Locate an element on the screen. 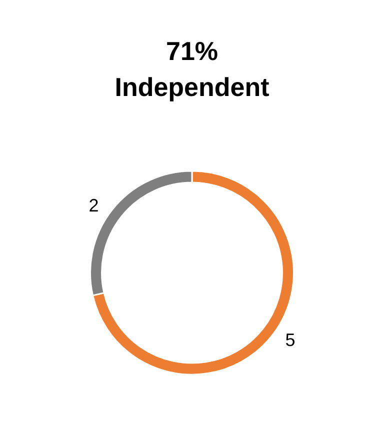 The height and width of the screenshot is (440, 384). chart-title: 71% Independent is located at coordinates (192, 69).